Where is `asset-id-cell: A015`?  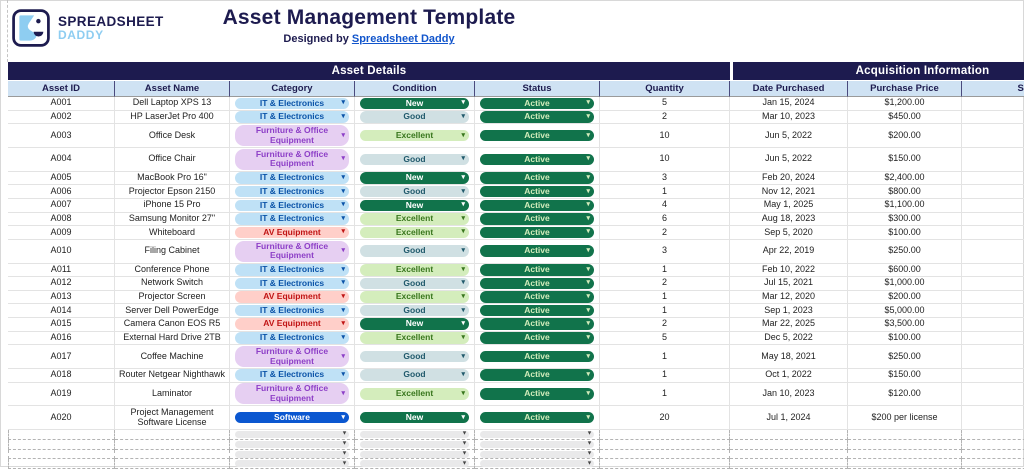
asset-id-cell: A015 is located at coordinates (61, 324).